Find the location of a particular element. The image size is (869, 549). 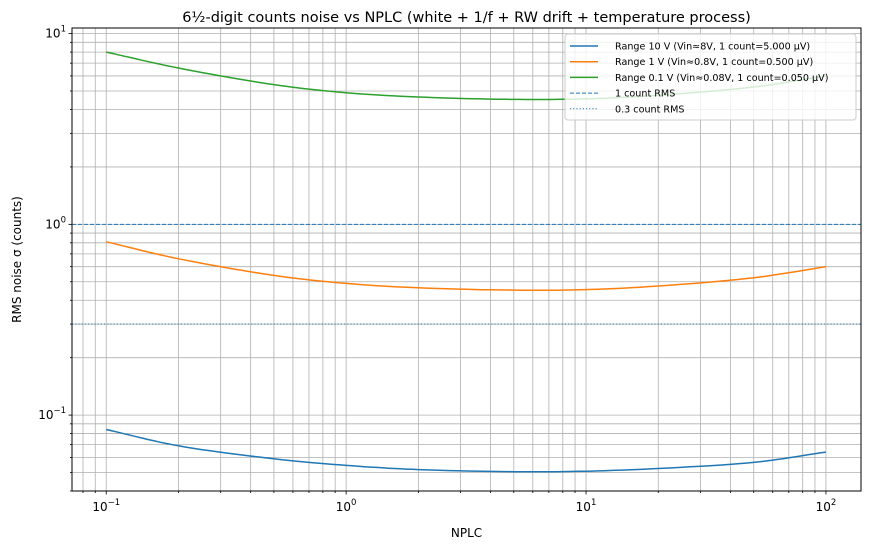

y-tick-label: 10¹ is located at coordinates (55, 33).